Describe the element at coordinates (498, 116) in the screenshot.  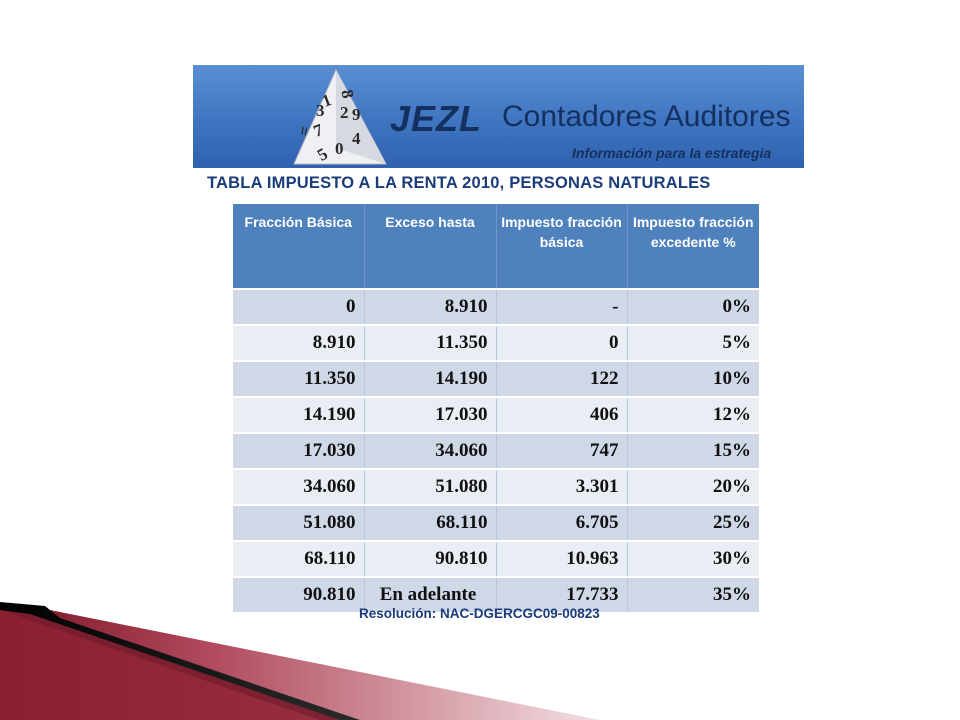
I see `company-banner` at that location.